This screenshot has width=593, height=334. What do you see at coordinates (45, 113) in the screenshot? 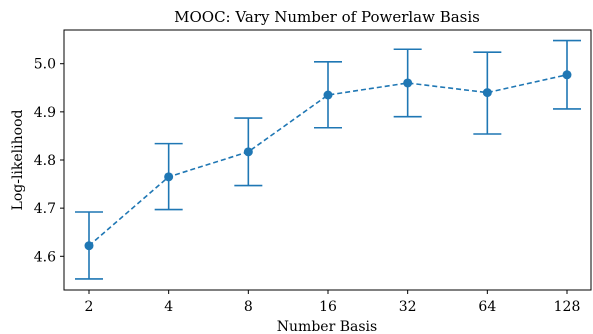
I see `y-tick-label: 4.9` at bounding box center [45, 113].